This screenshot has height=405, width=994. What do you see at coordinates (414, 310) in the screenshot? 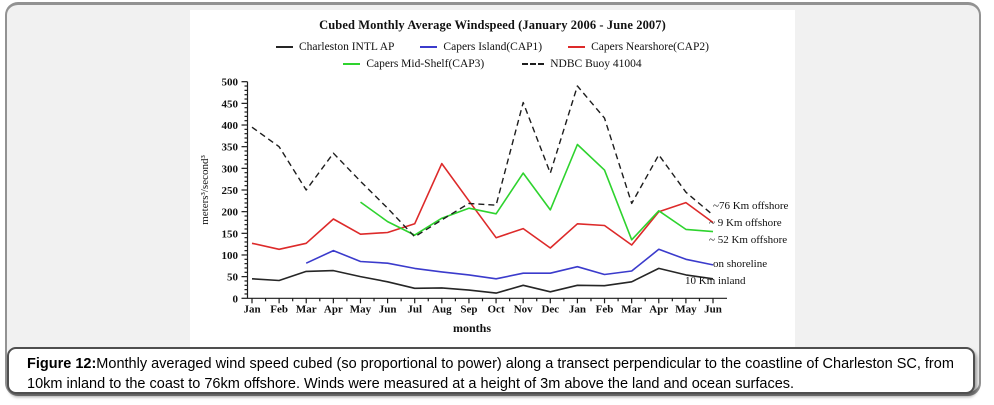
I see `x-tick-label: Jul` at bounding box center [414, 310].